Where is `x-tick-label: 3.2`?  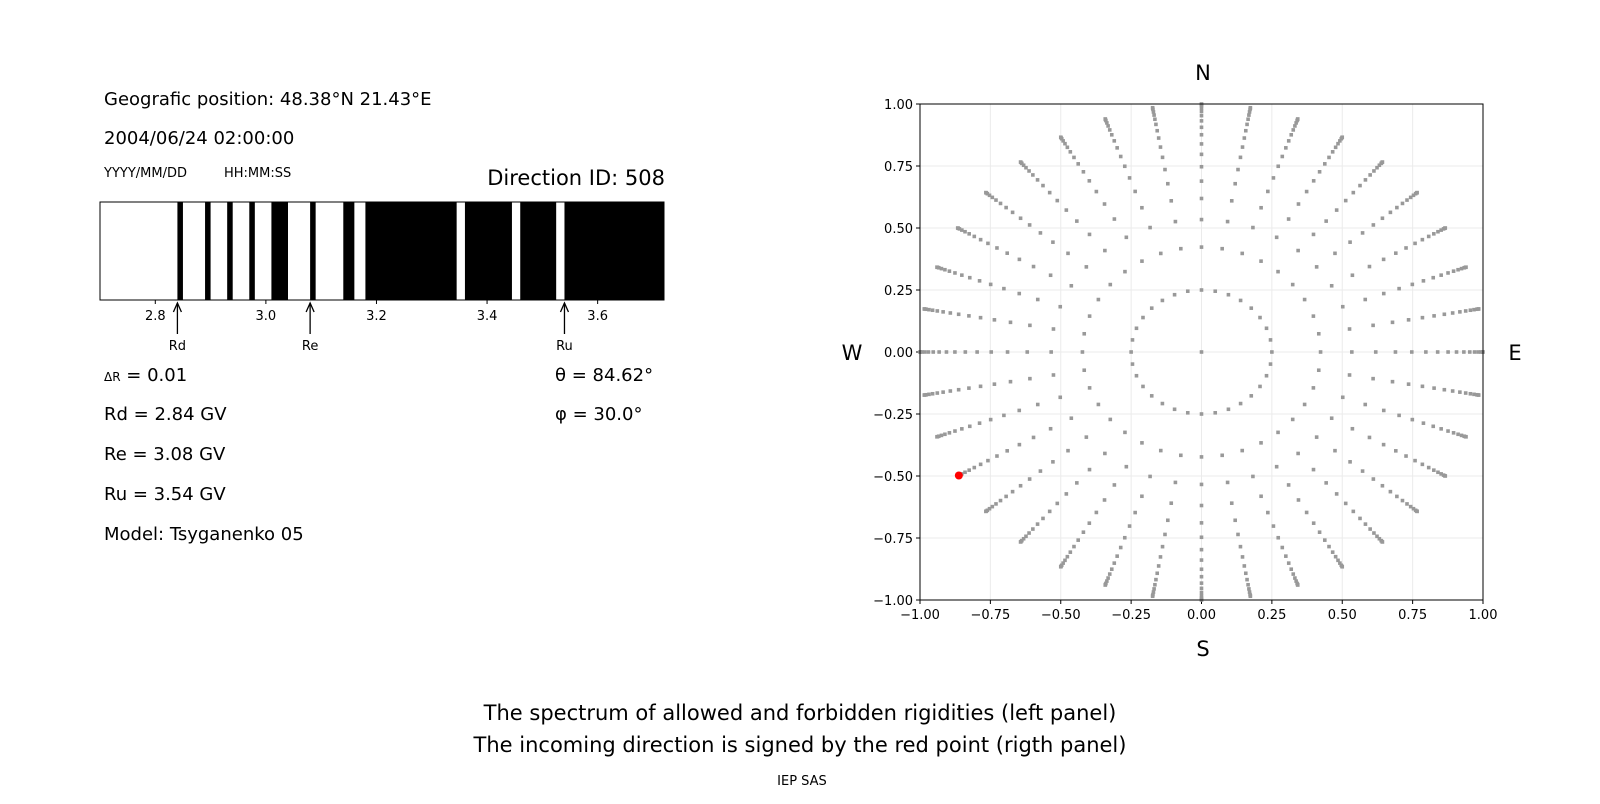
x-tick-label: 3.2 is located at coordinates (376, 316).